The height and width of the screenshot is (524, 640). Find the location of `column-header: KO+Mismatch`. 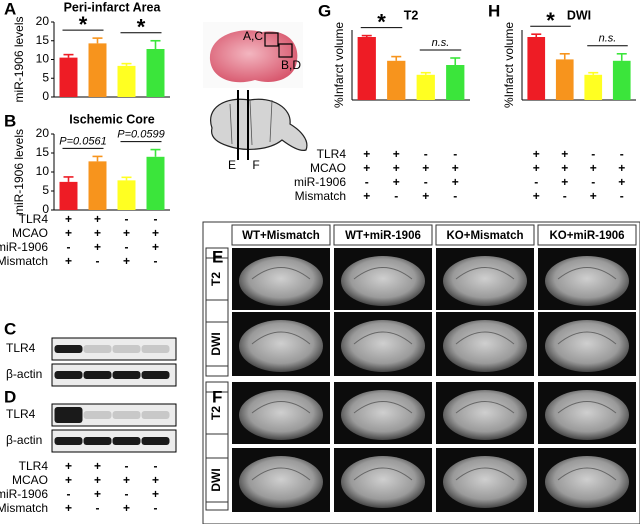

column-header: KO+Mismatch is located at coordinates (484, 236).